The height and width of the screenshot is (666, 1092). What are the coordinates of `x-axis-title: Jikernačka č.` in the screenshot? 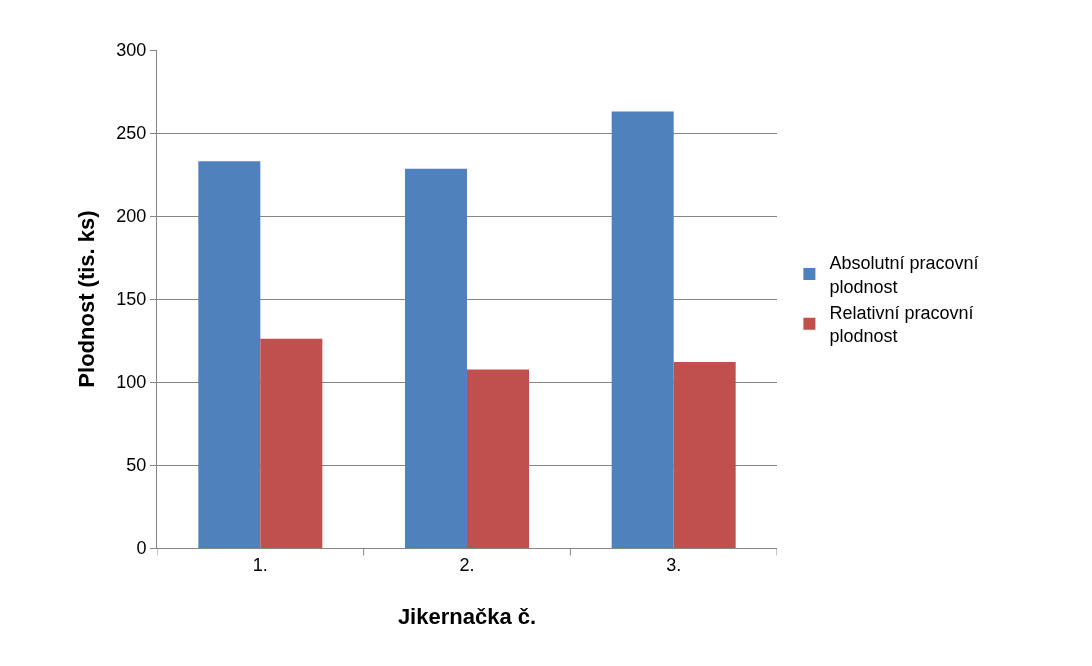 It's located at (467, 617).